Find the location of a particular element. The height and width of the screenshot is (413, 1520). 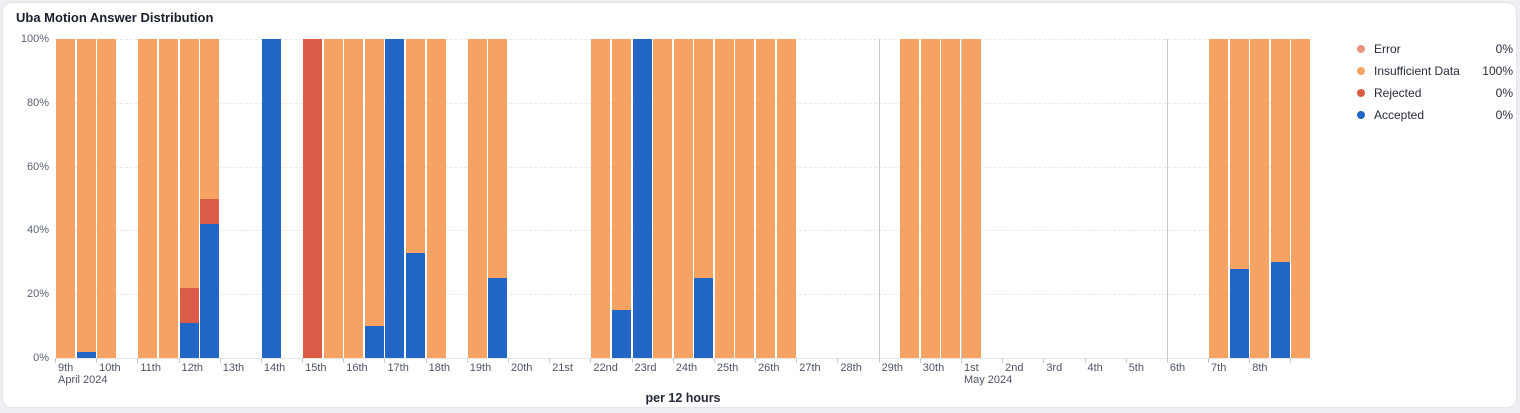

x-axis-label: 11th is located at coordinates (150, 368).